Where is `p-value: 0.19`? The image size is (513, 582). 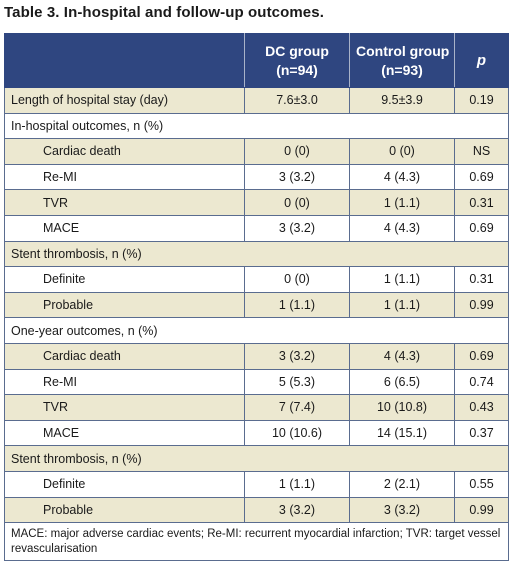 p-value: 0.19 is located at coordinates (481, 100).